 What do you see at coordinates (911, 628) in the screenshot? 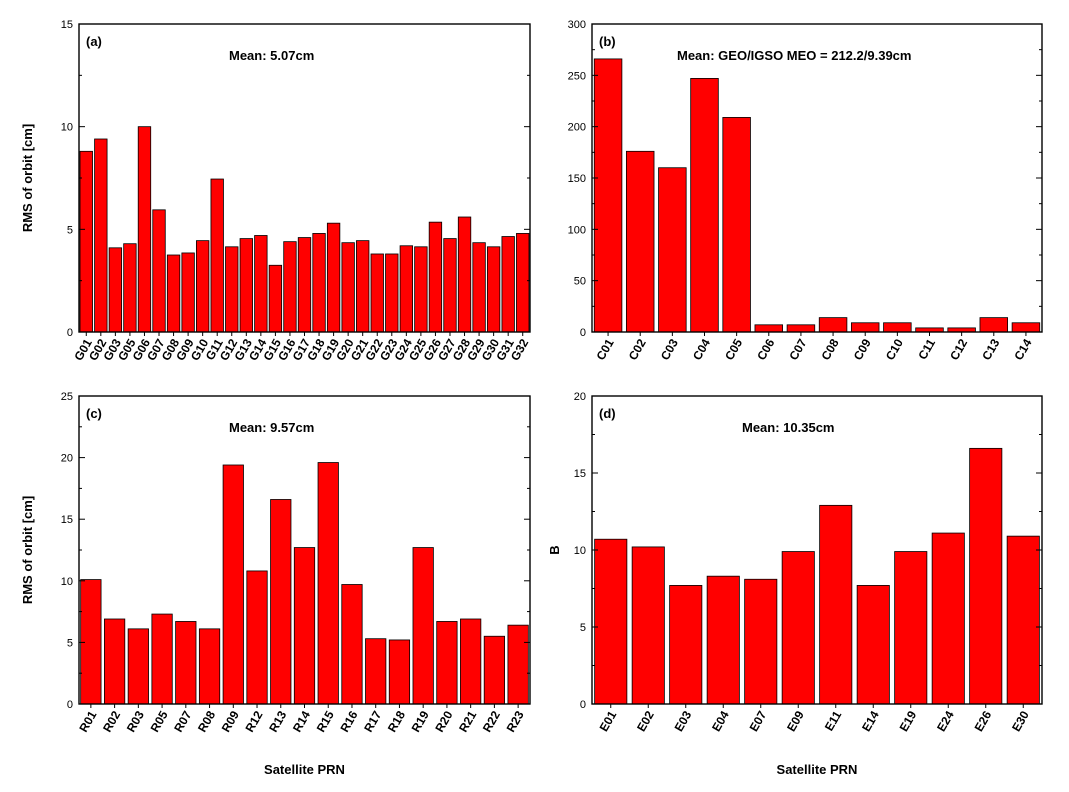
I see `bar-E19` at bounding box center [911, 628].